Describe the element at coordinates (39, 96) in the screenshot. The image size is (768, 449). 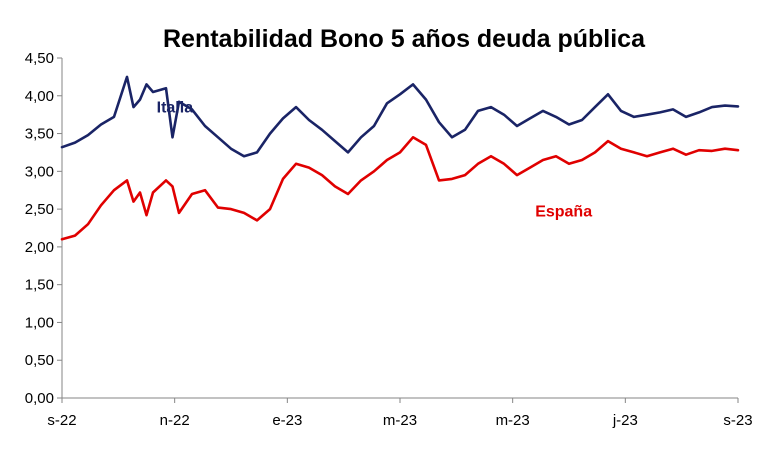
I see `y-tick-label: 4,00` at that location.